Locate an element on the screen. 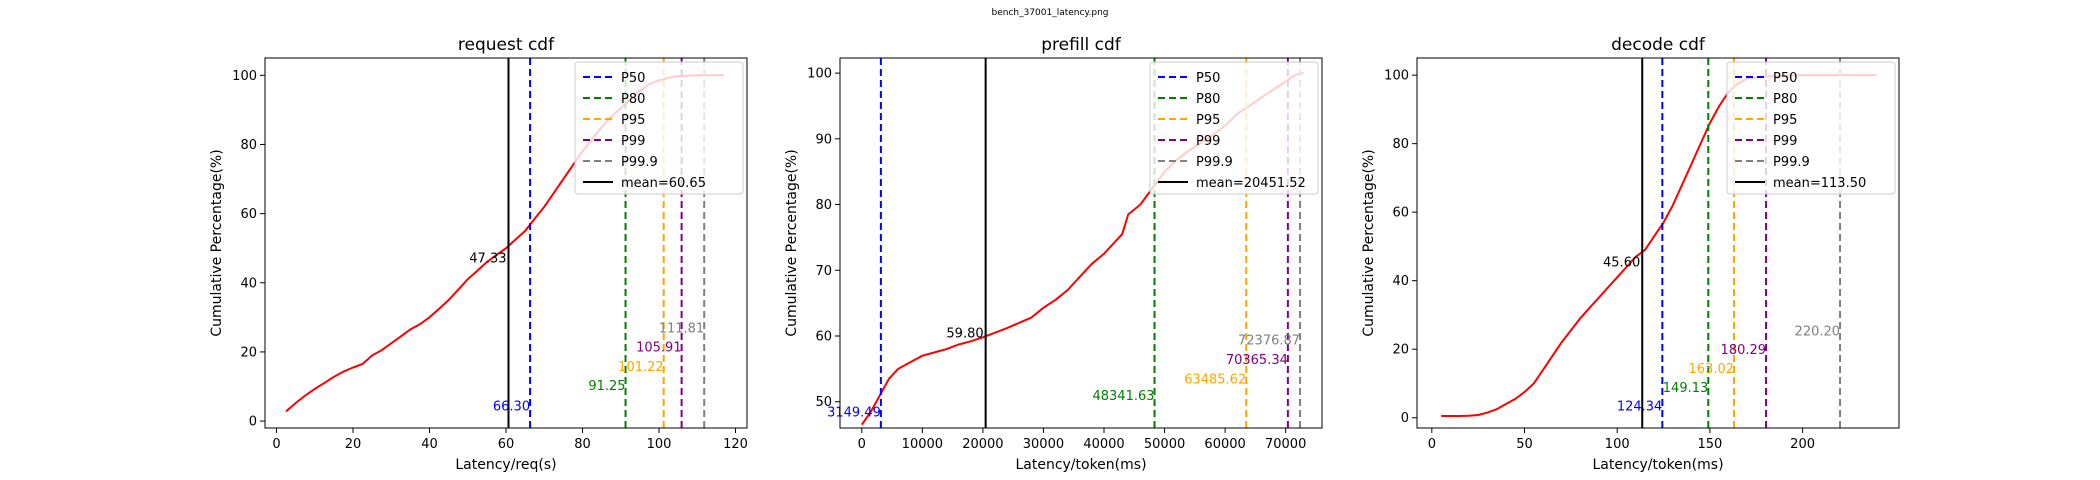  x-tick-label: 200 is located at coordinates (1802, 444).